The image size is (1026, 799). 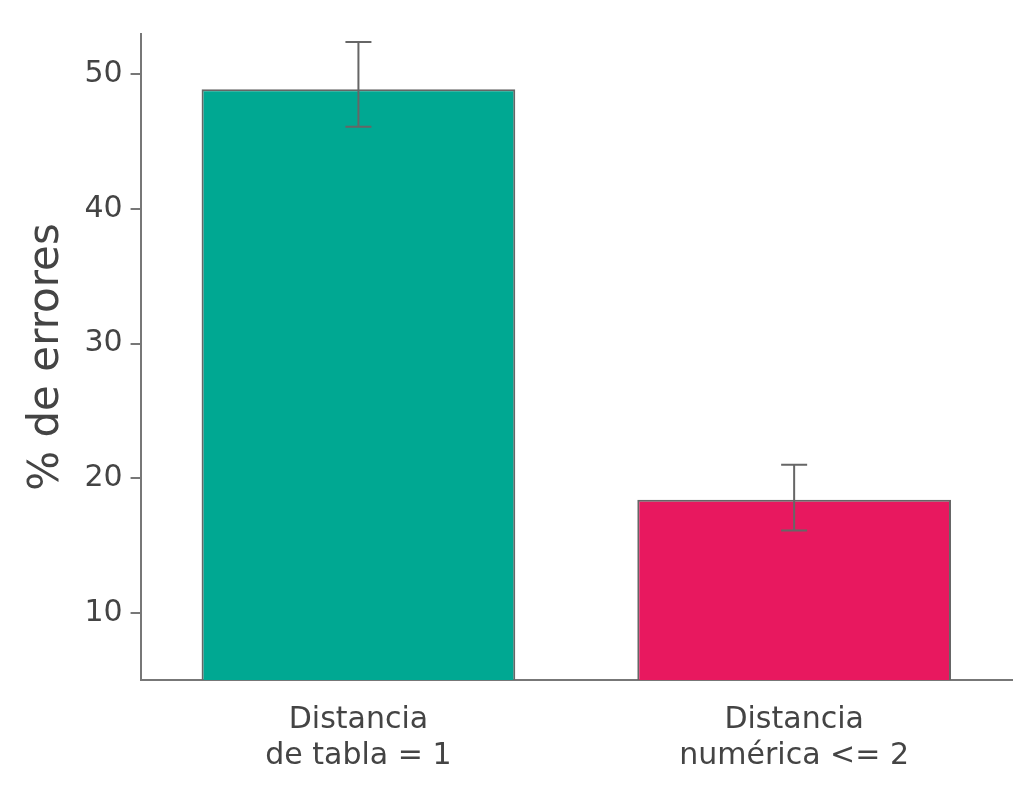 I want to click on y-tick-label: 20, so click(x=103, y=475).